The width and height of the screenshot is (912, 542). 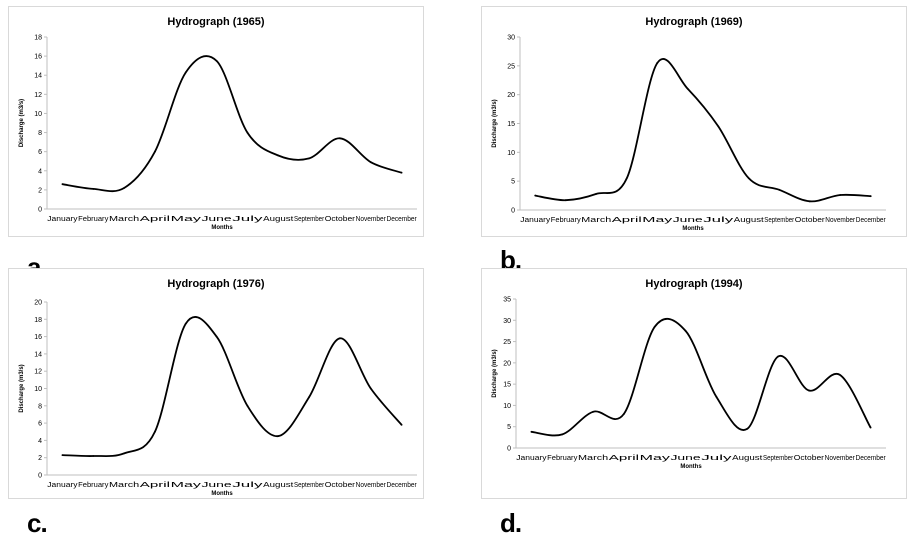 I want to click on x-tick-label-a: March, so click(x=124, y=219).